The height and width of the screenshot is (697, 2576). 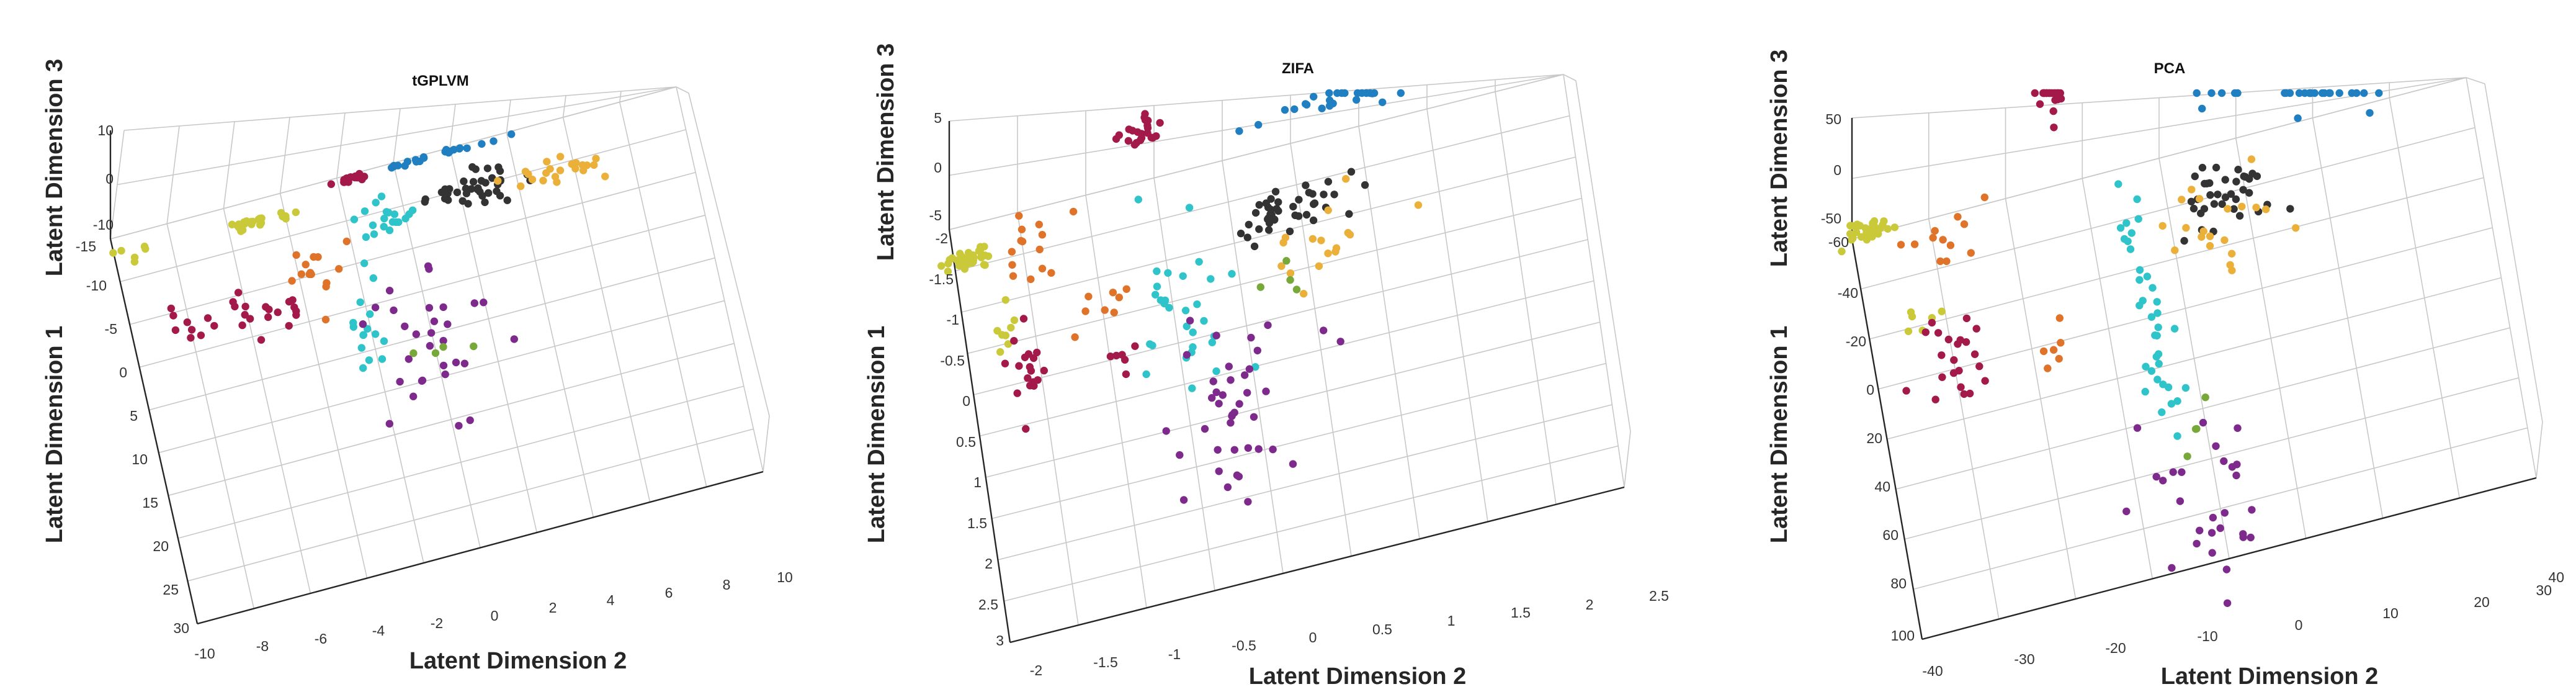 I want to click on points-layer, so click(x=359, y=280).